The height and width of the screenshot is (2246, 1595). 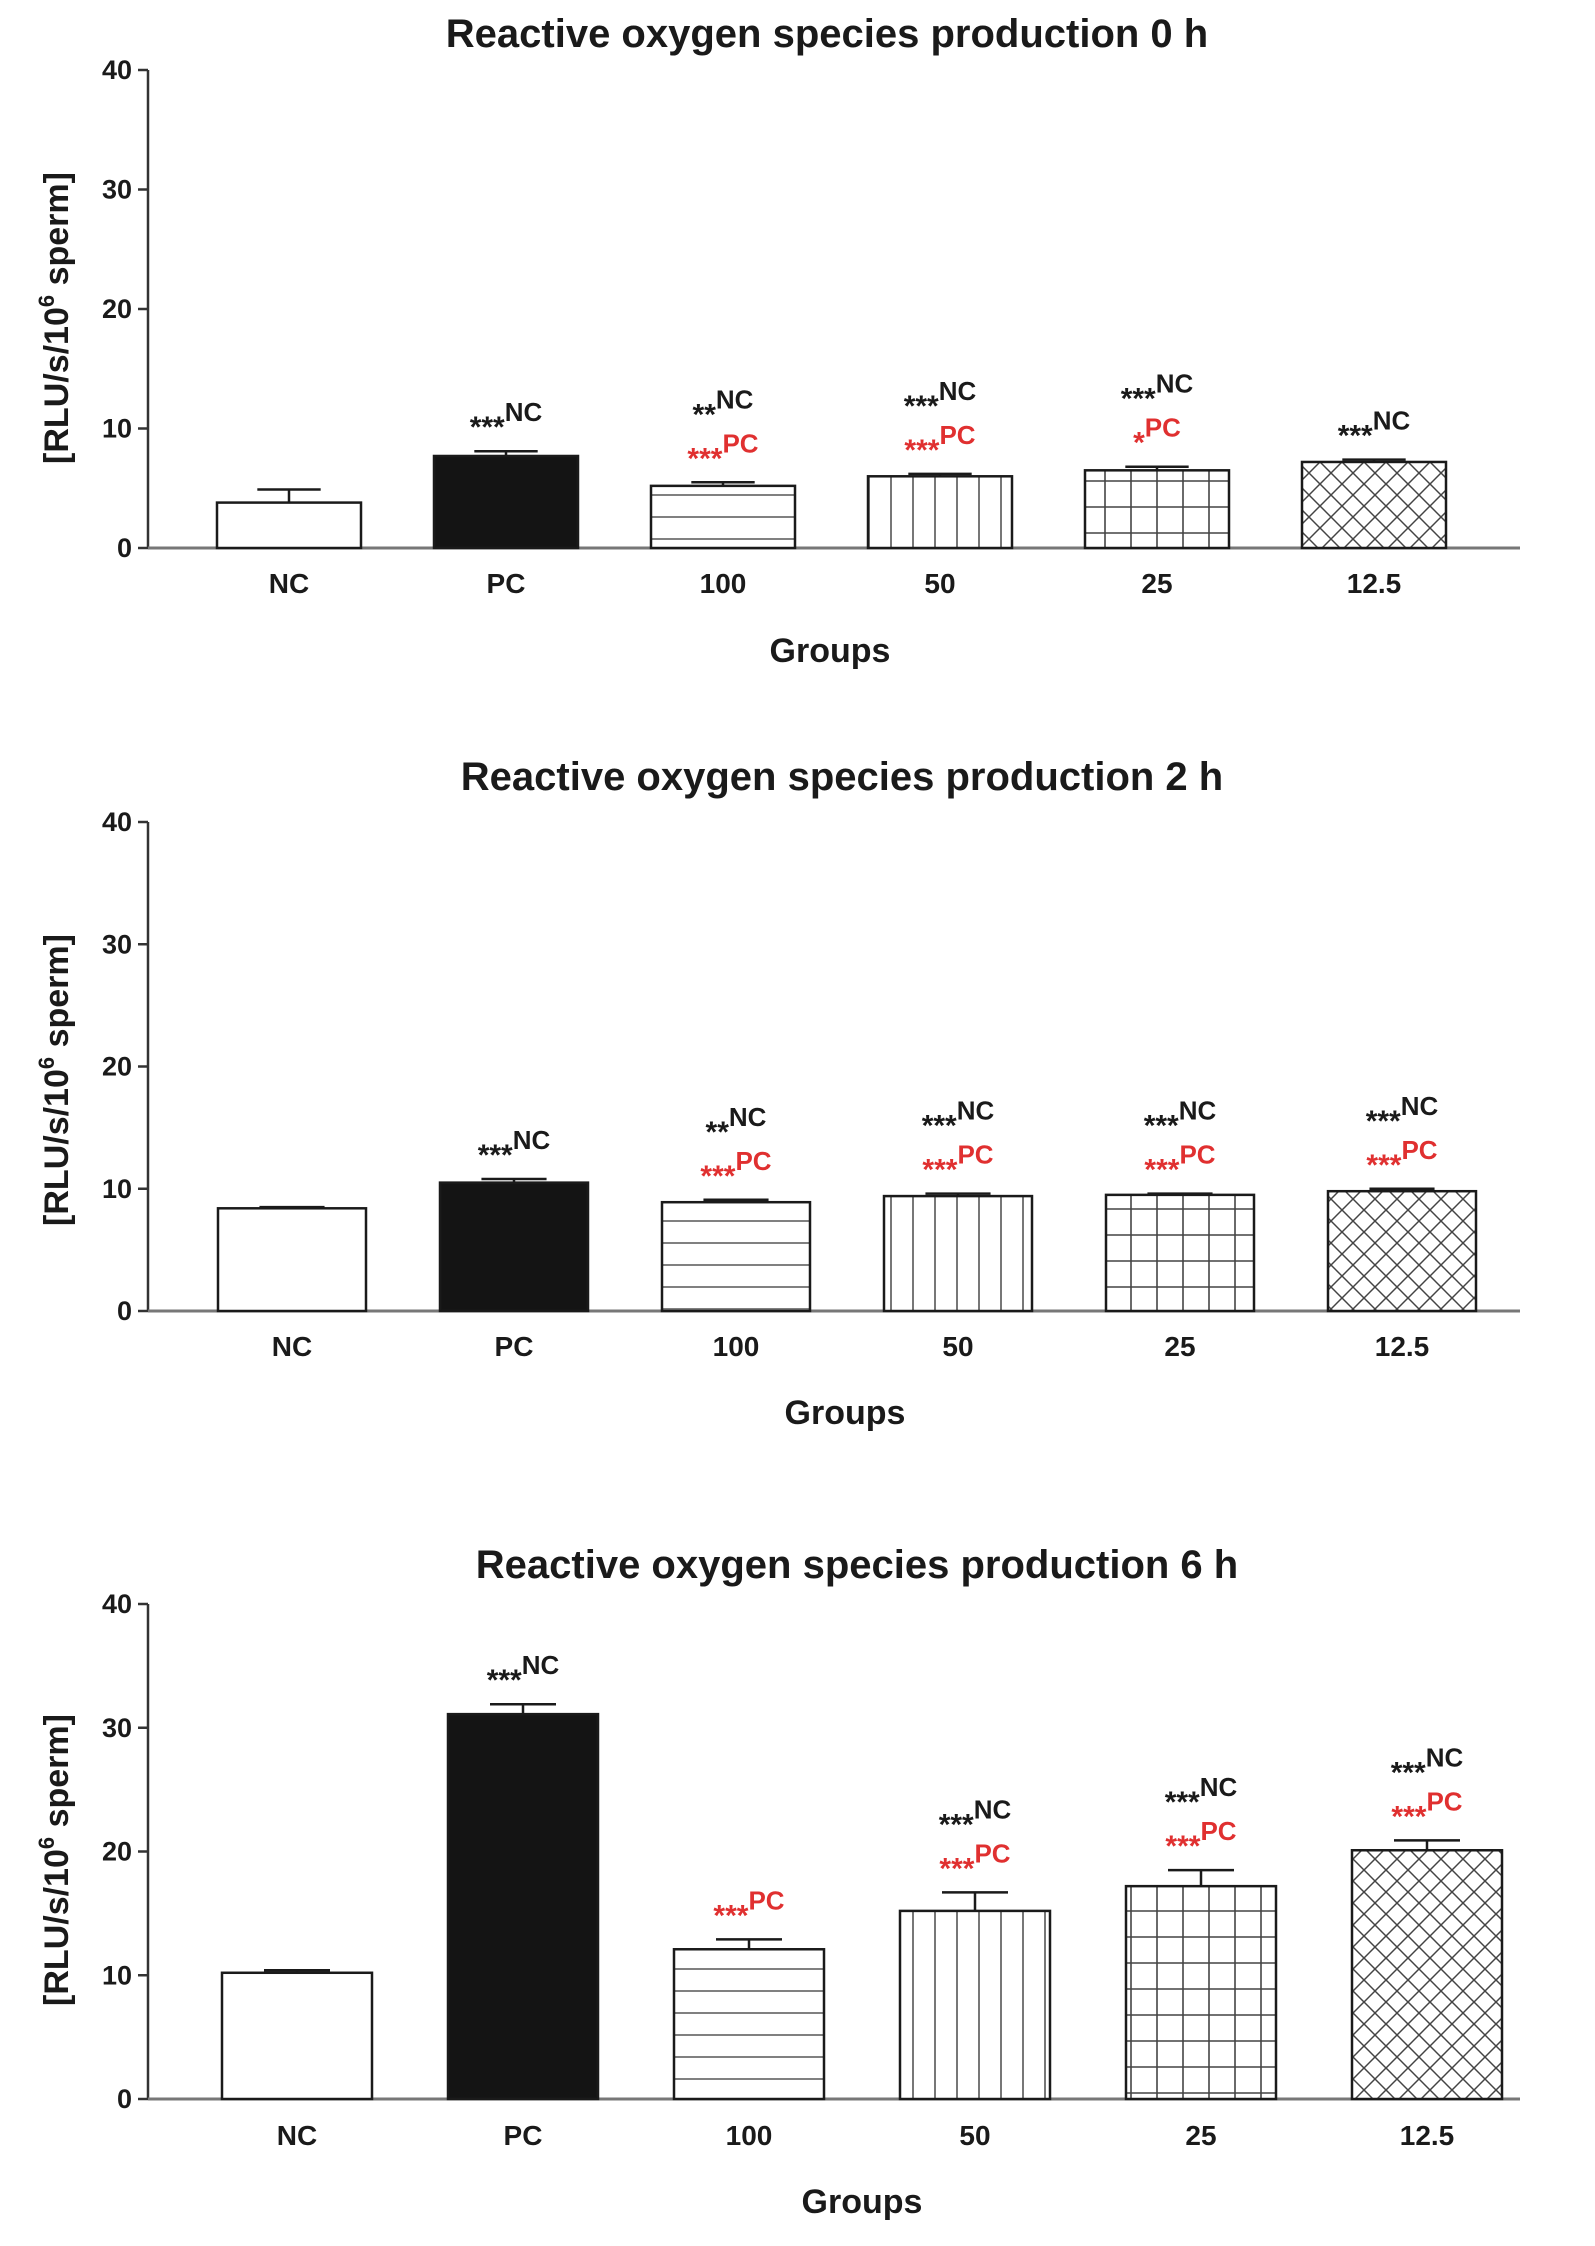 What do you see at coordinates (514, 1346) in the screenshot?
I see `x-tick-label: PC` at bounding box center [514, 1346].